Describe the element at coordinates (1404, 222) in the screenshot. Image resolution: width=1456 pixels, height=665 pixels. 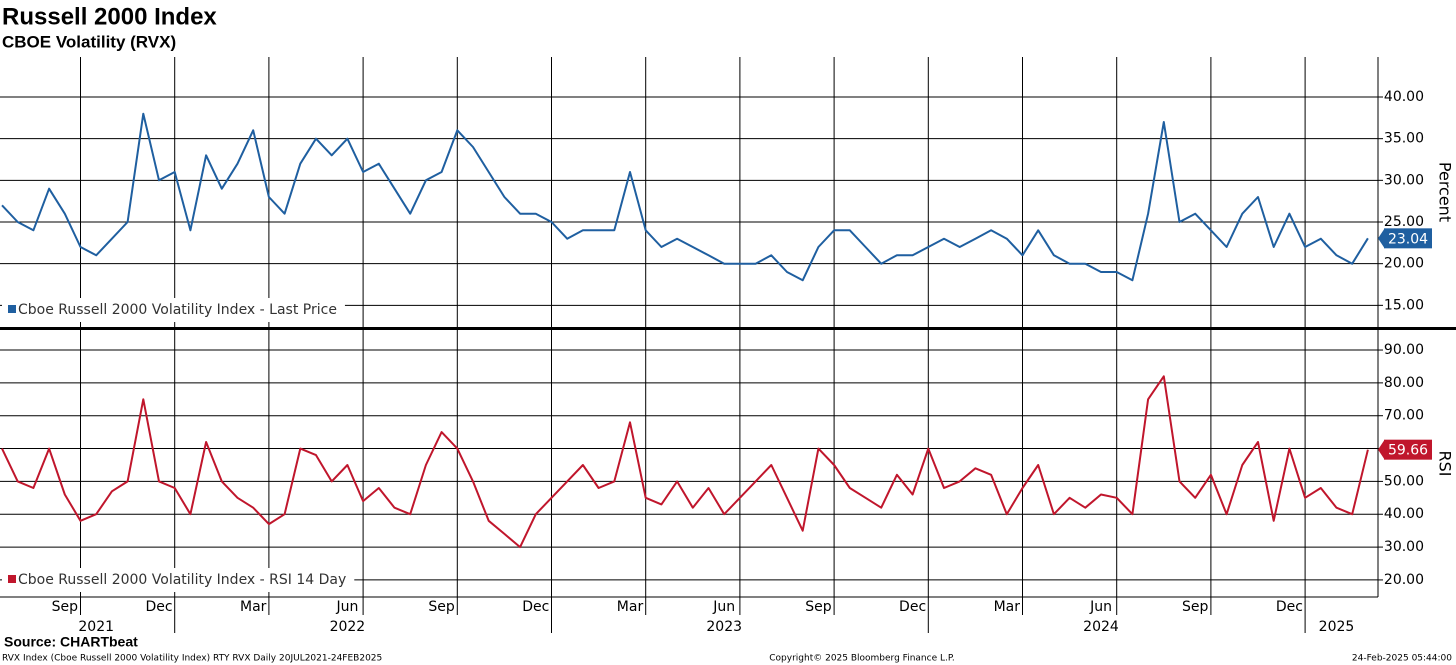
I see `y-tick-label: 25.00` at that location.